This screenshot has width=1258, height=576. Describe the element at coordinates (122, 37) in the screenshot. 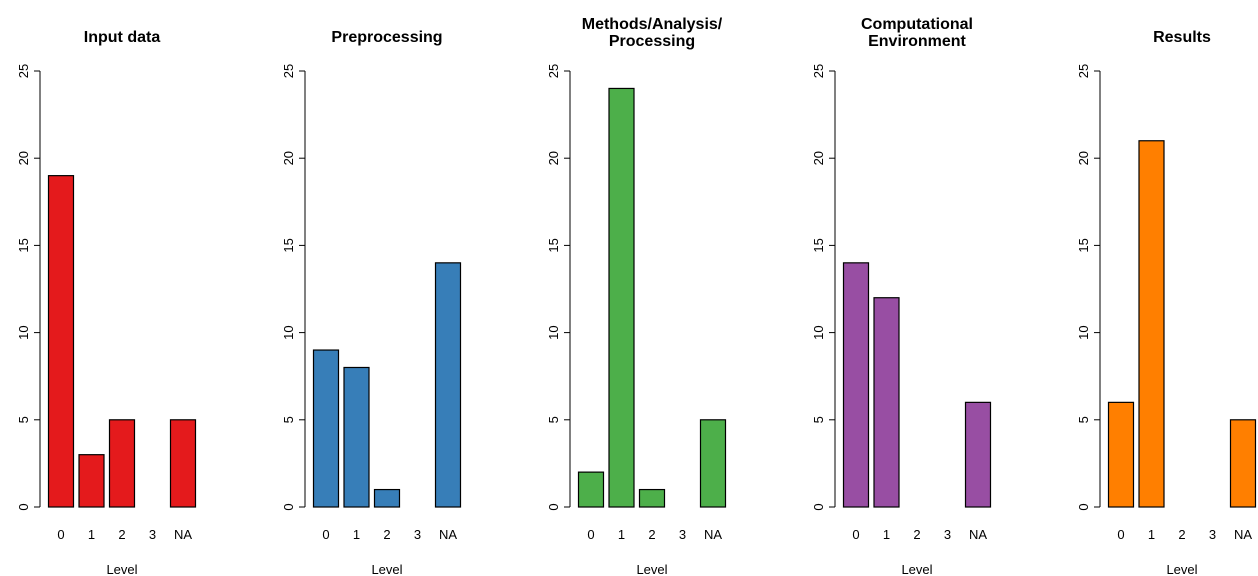

I see `chart-title: Input data` at that location.